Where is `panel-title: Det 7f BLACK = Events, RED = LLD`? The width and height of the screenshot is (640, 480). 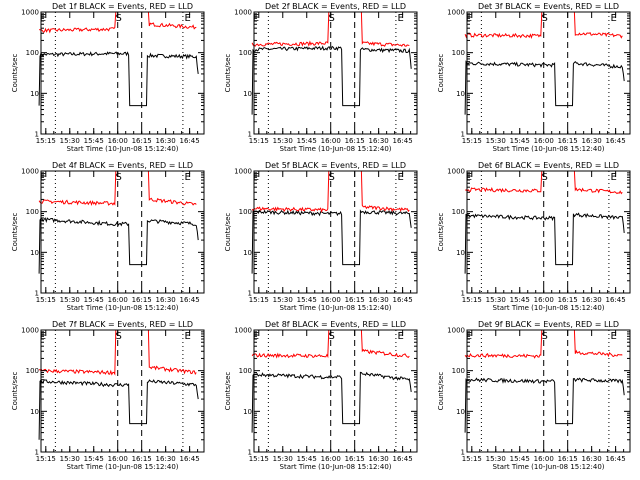
panel-title: Det 7f BLACK = Events, RED = LLD is located at coordinates (122, 324).